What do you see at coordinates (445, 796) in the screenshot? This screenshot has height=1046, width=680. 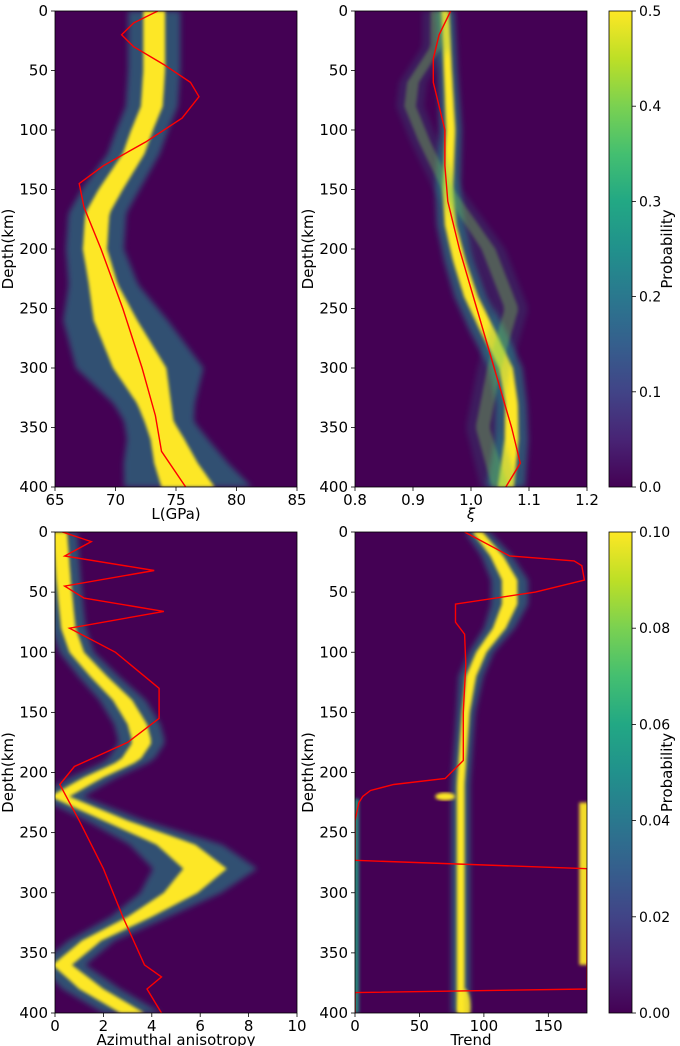 I see `density-blob` at bounding box center [445, 796].